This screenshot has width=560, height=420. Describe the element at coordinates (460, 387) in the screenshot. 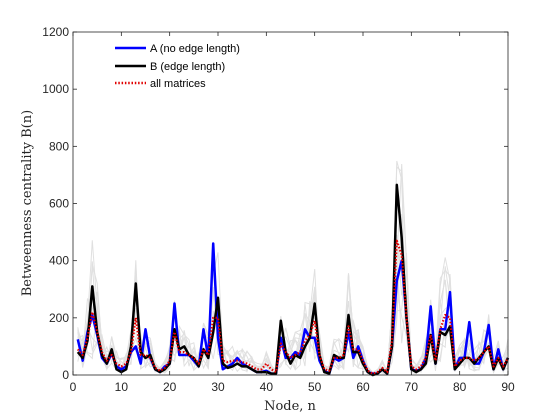

I see `x-tick-label: 80` at that location.